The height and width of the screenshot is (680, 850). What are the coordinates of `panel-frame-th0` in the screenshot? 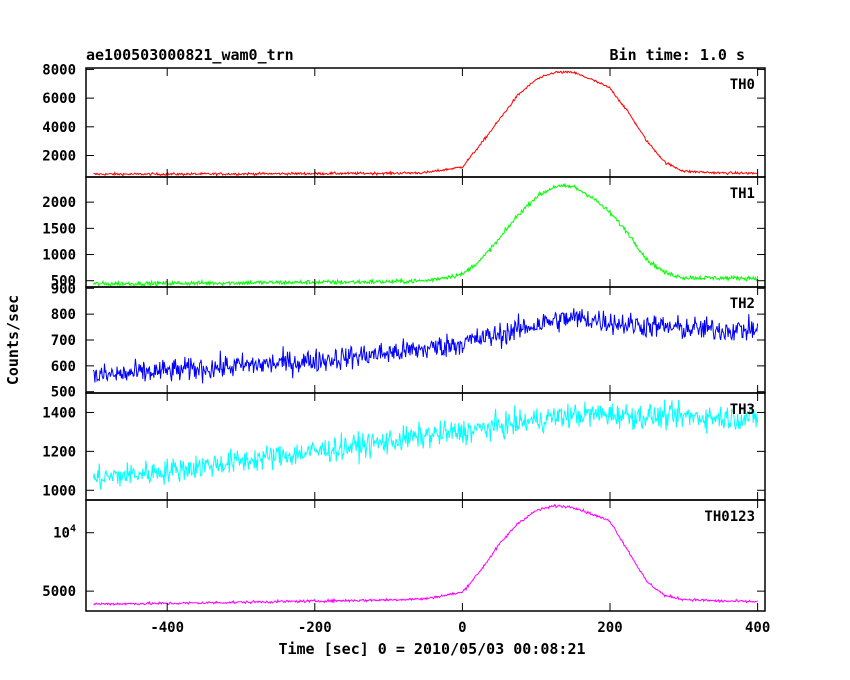 It's located at (425, 122).